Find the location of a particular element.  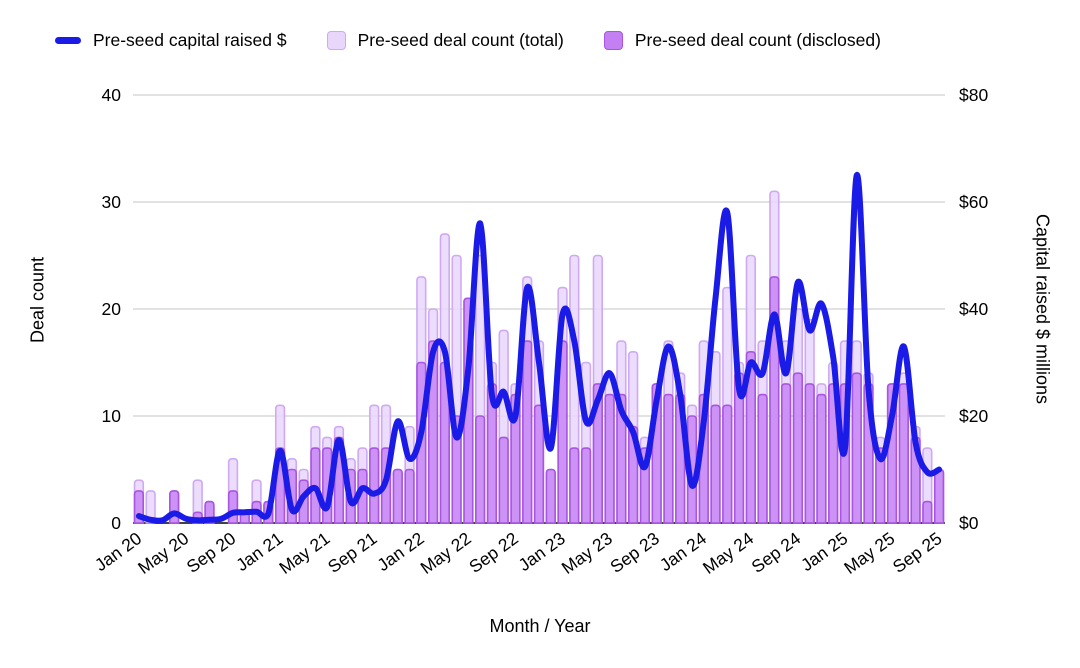

legend-disclosed-label: Pre-seed deal count (disclosed) is located at coordinates (757, 40).